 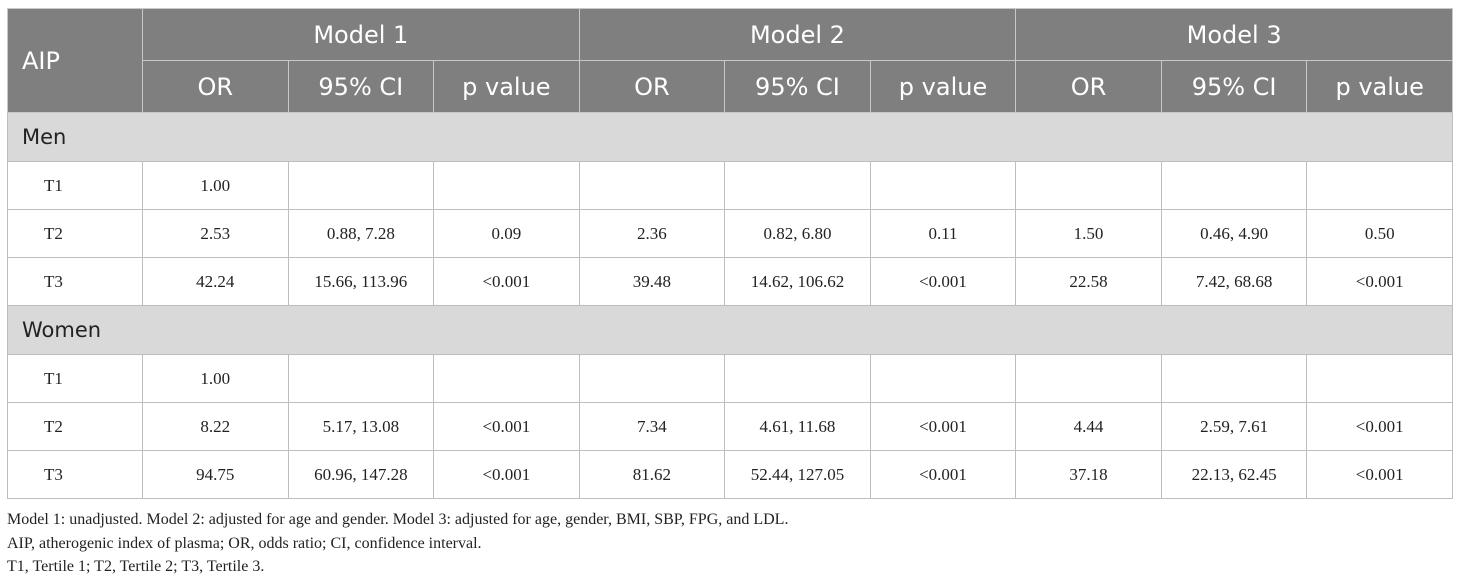 What do you see at coordinates (652, 233) in the screenshot?
I see `cell: 2.36` at bounding box center [652, 233].